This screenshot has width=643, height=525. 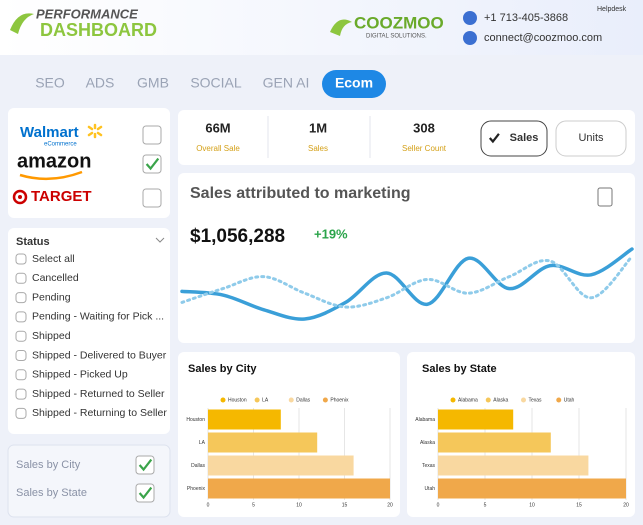 What do you see at coordinates (100, 83) in the screenshot?
I see `tab: ADS` at bounding box center [100, 83].